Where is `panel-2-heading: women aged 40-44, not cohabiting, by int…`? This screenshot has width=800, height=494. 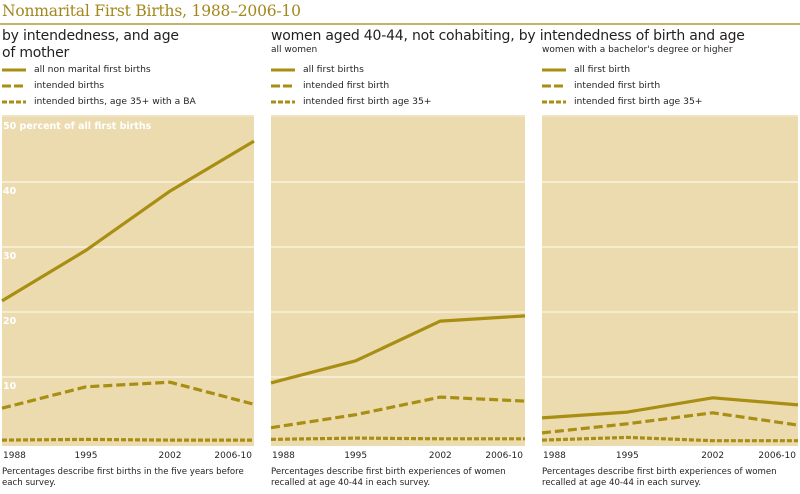
panel-2-heading: women aged 40-44, not cohabiting, by int… is located at coordinates (508, 42).